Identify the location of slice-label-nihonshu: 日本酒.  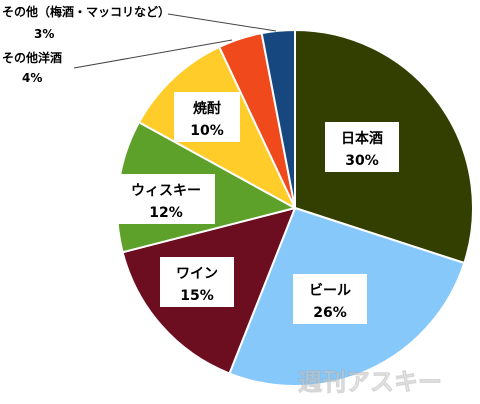
(362, 138).